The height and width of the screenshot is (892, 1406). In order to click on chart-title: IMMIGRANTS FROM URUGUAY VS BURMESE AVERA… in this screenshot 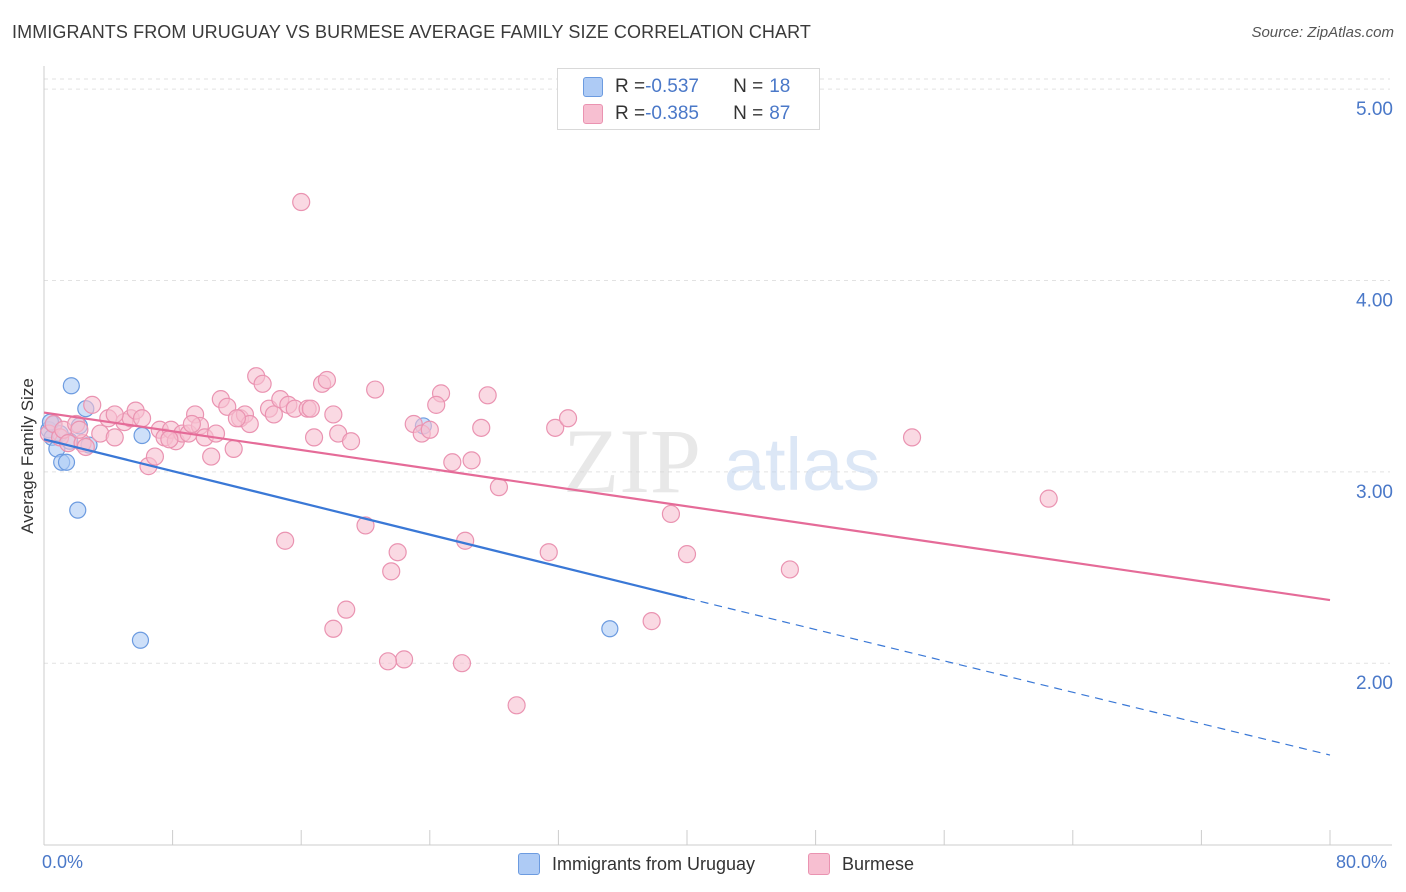, I will do `click(411, 32)`.